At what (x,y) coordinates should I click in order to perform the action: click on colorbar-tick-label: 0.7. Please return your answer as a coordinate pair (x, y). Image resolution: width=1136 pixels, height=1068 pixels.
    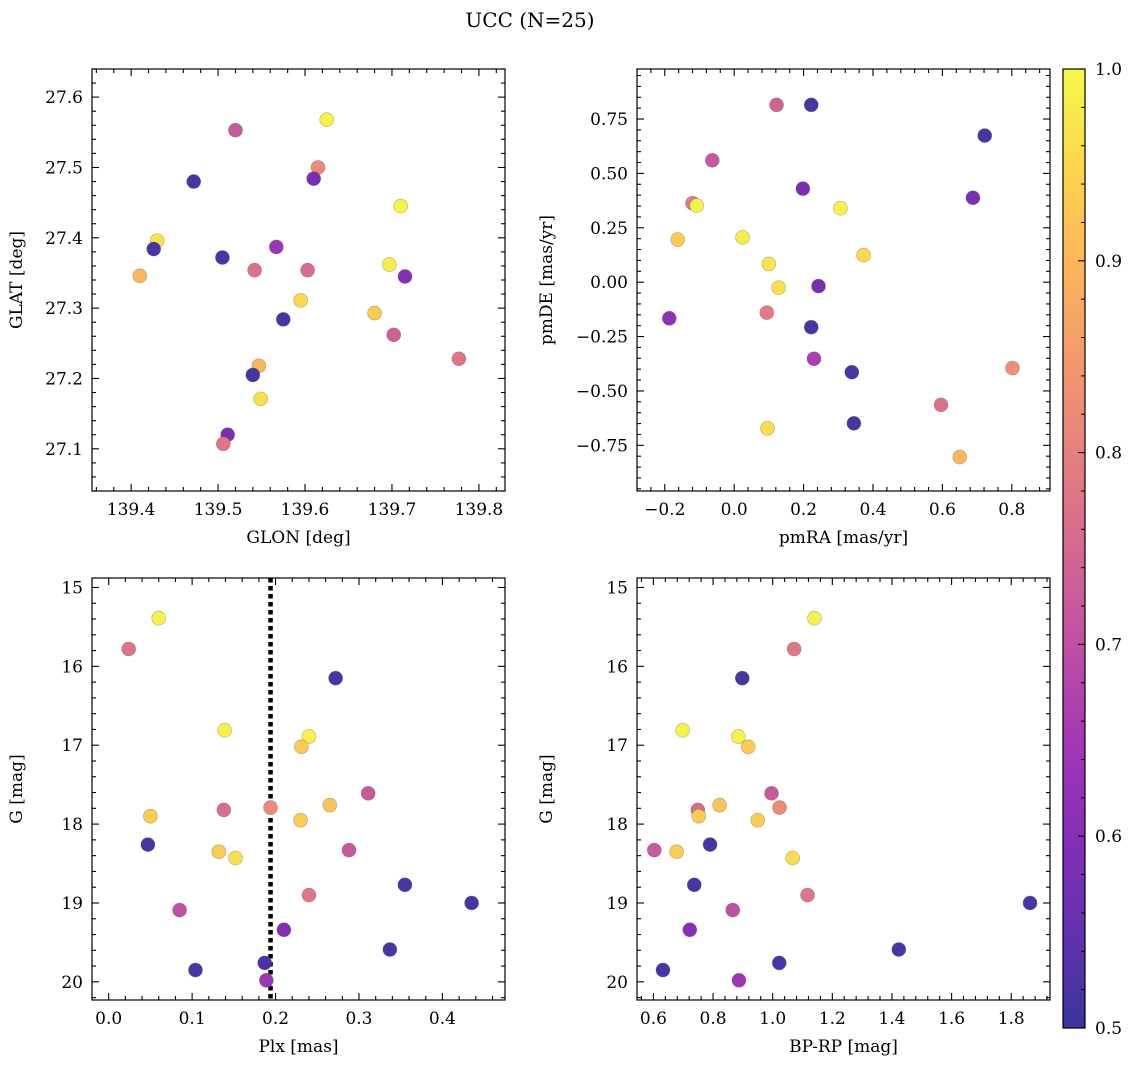
    Looking at the image, I should click on (1108, 645).